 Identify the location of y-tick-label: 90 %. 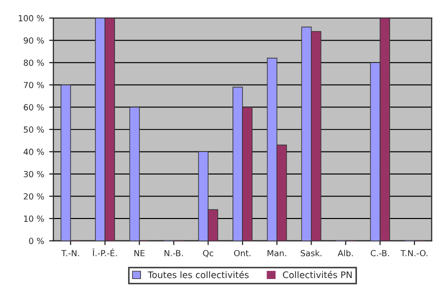
(34, 40).